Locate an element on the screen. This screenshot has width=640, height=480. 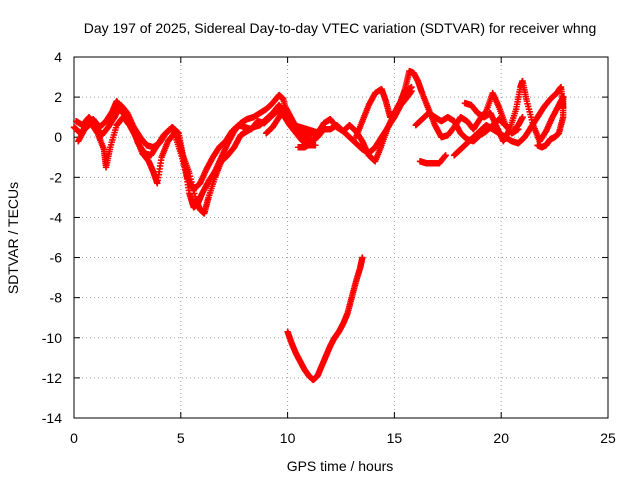
series-track-j is located at coordinates (509, 121).